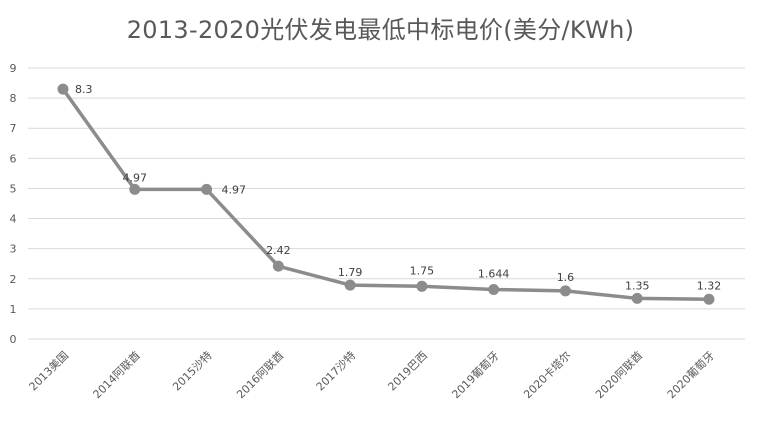  What do you see at coordinates (335, 370) in the screenshot?
I see `x-tick-label: 2017沙特` at bounding box center [335, 370].